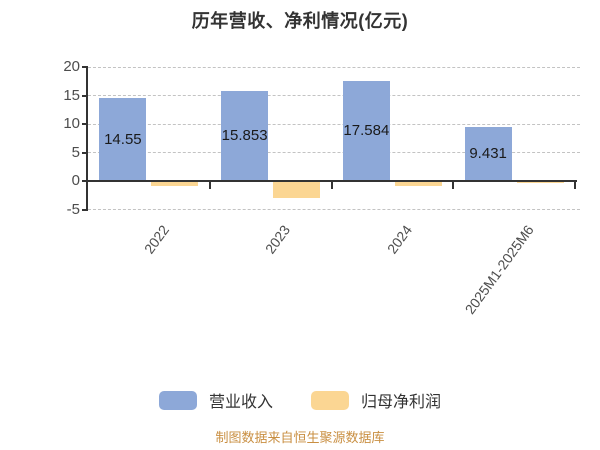 The width and height of the screenshot is (600, 450). I want to click on bar-value-label: 9.431, so click(488, 154).